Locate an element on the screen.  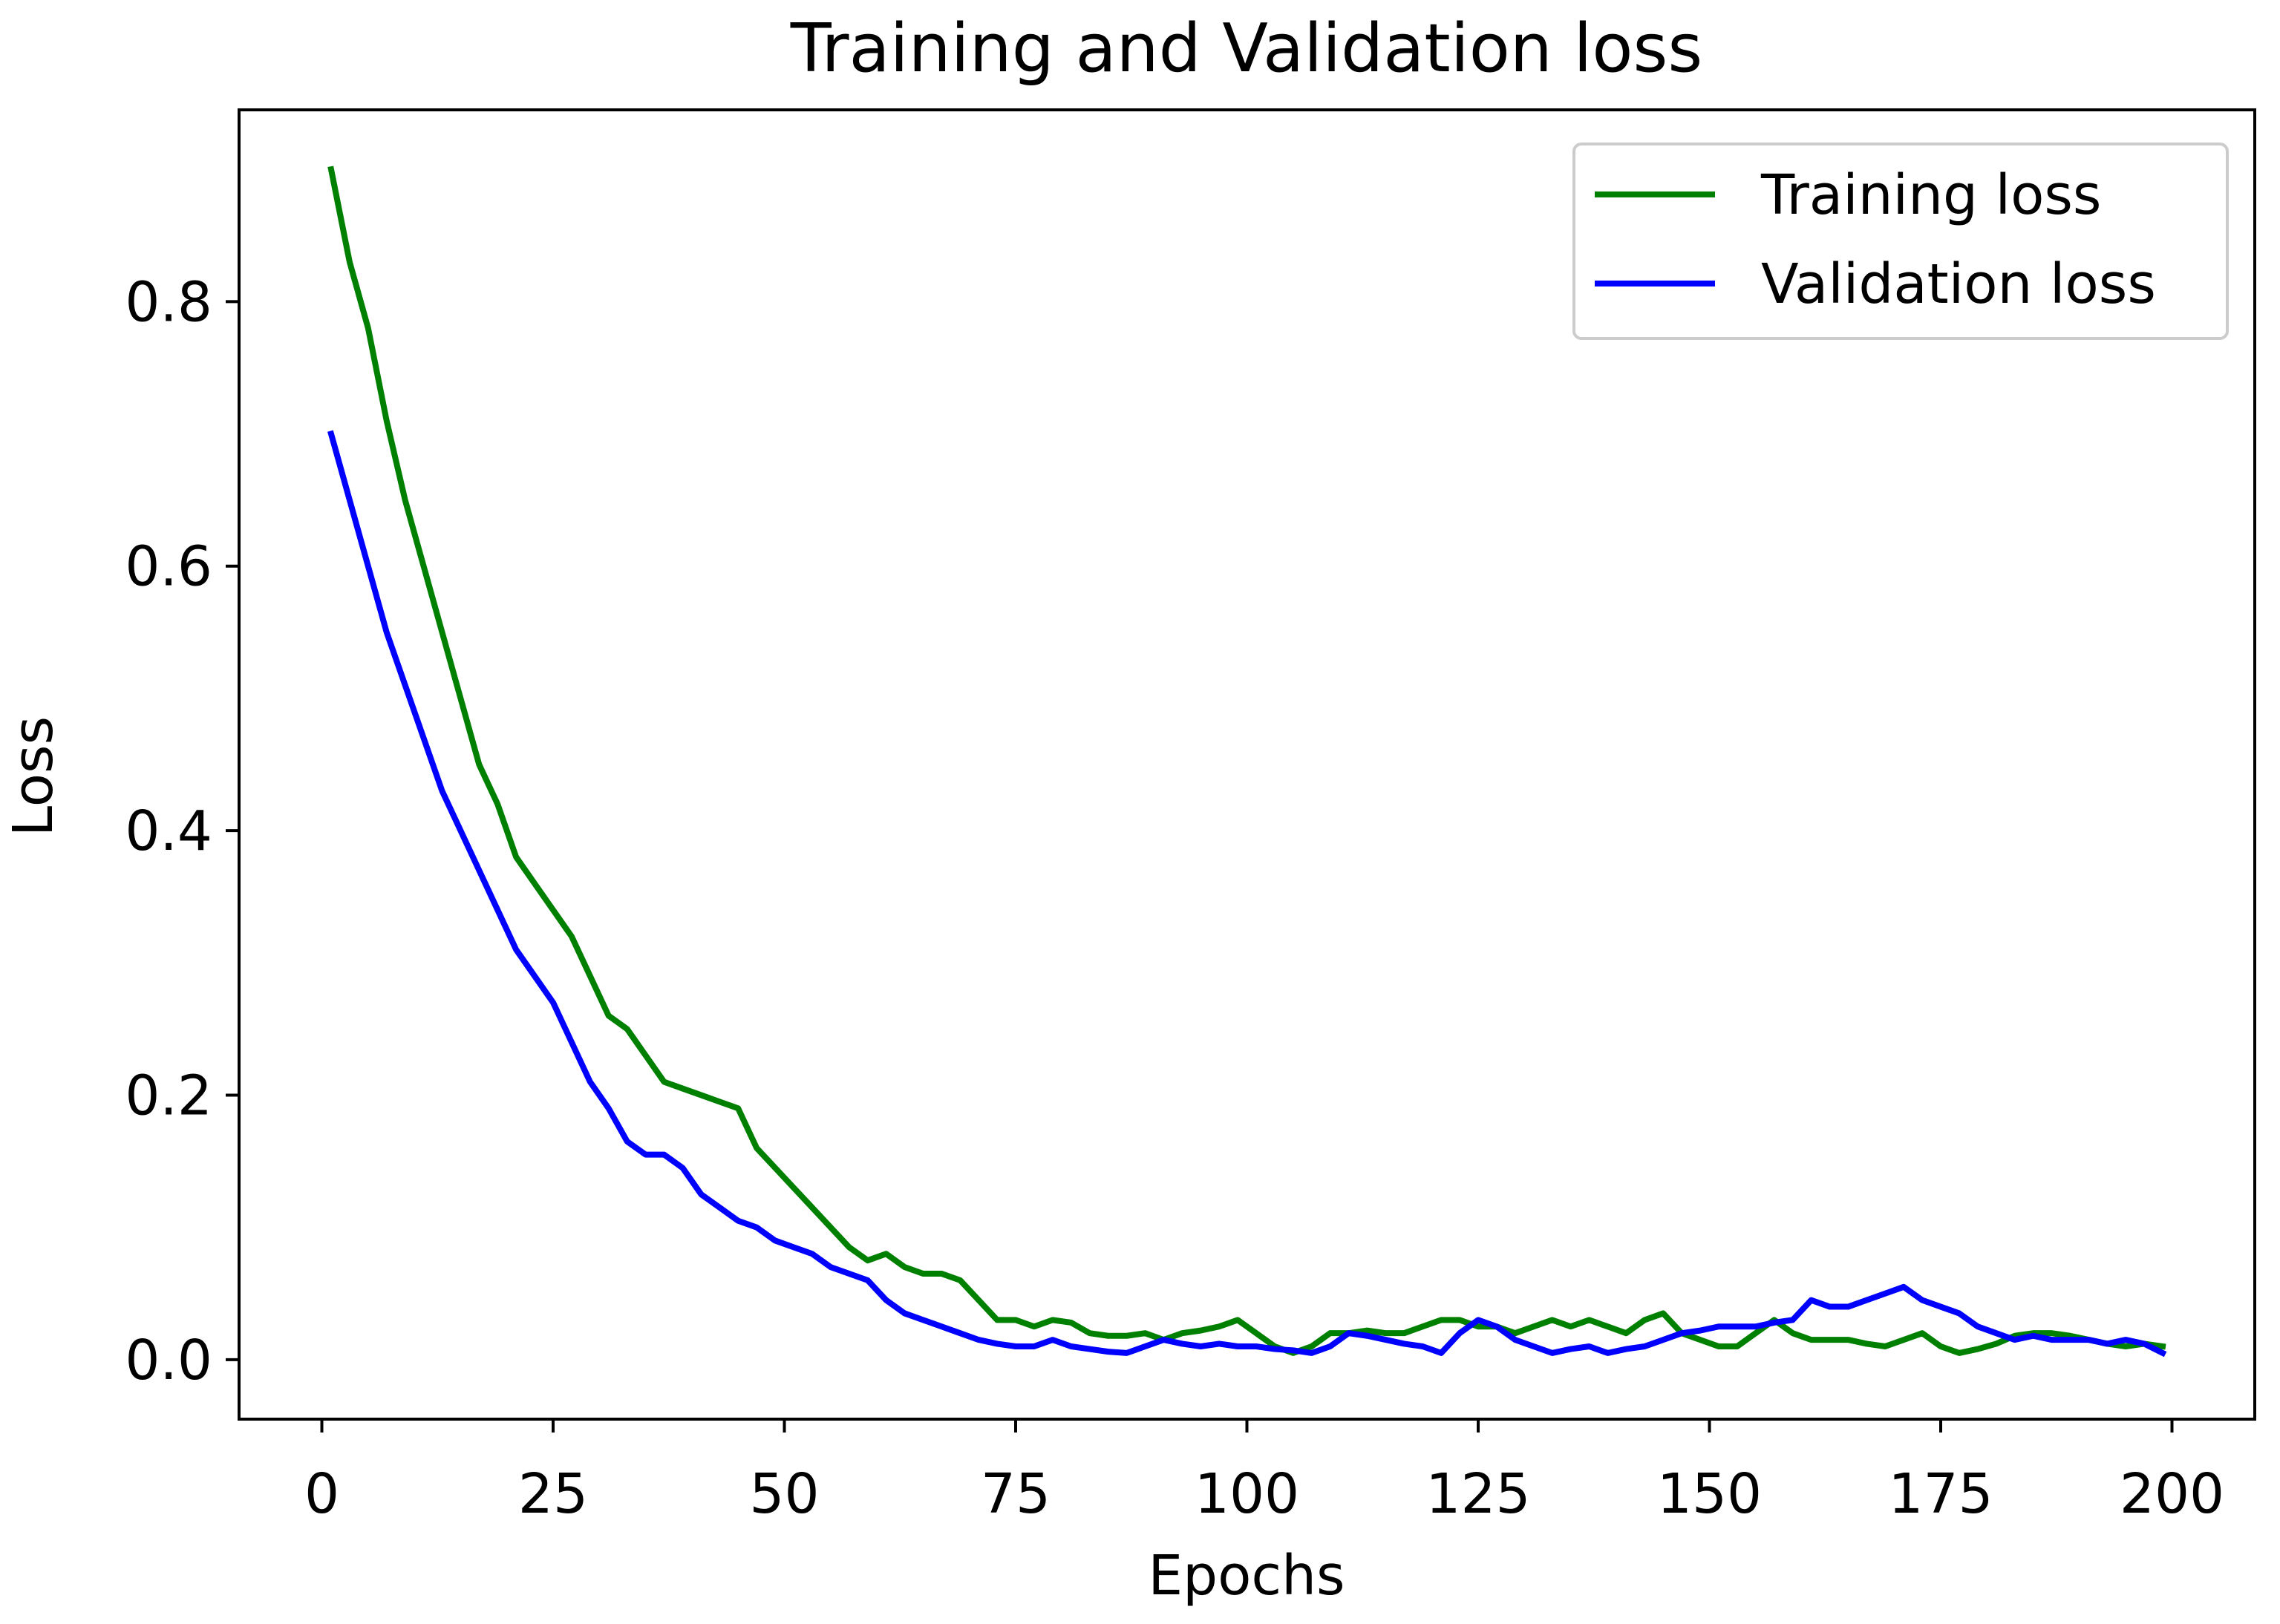
x-tick-label: 150 is located at coordinates (1709, 1494).